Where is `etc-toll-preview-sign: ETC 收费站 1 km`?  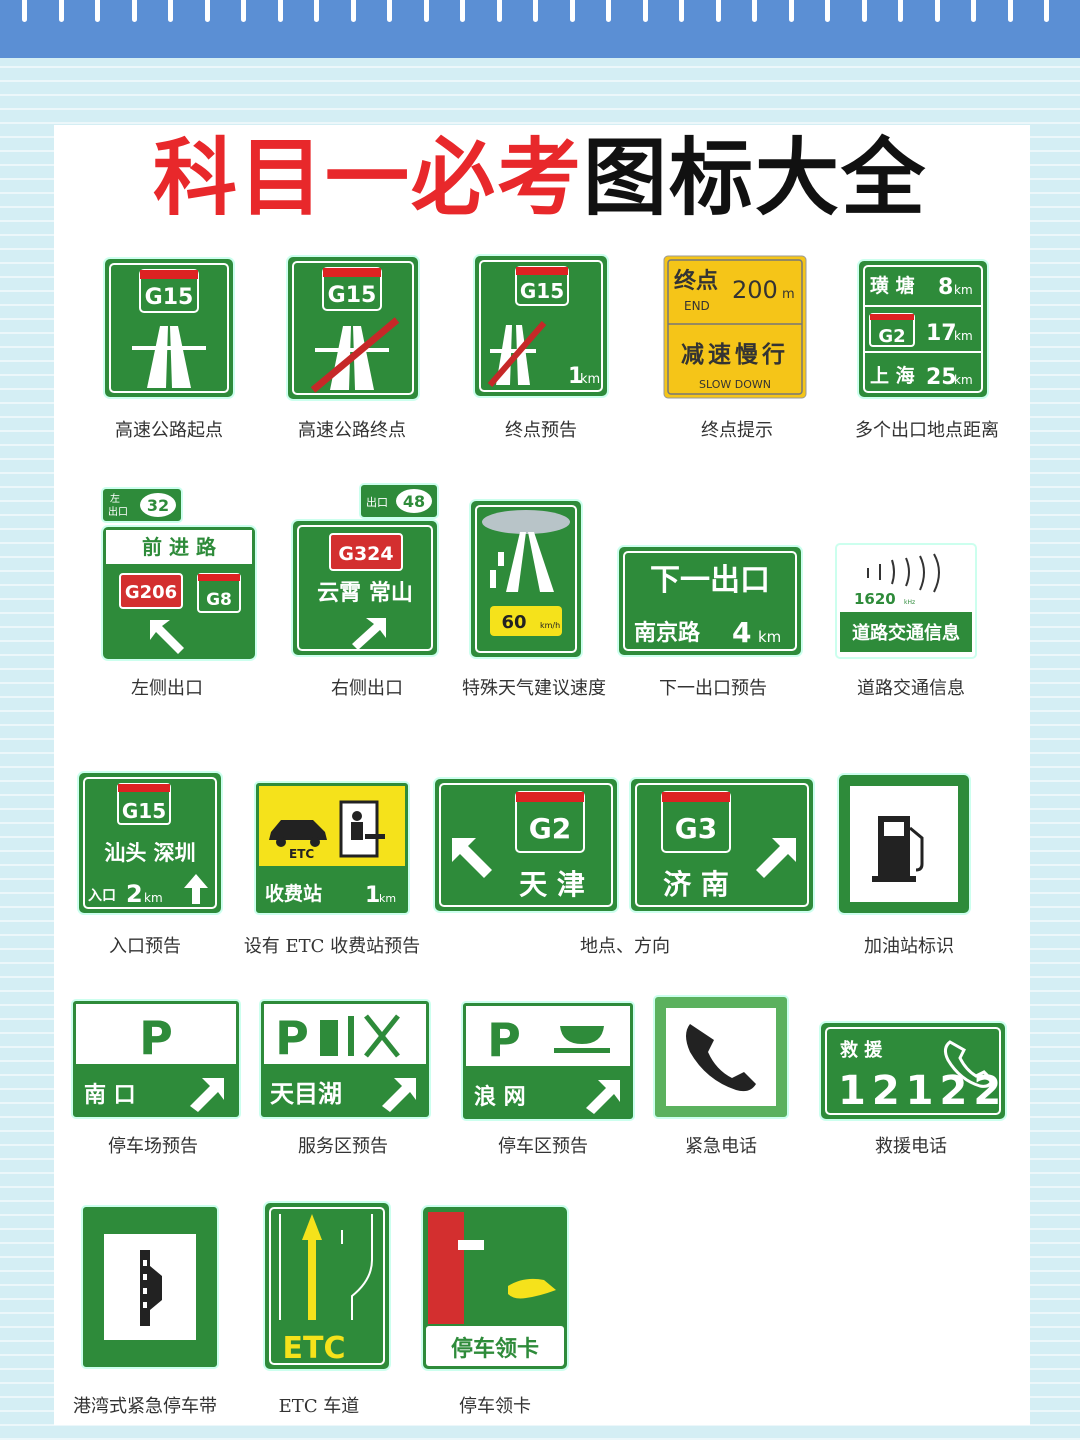 etc-toll-preview-sign: ETC 收费站 1 km is located at coordinates (332, 848).